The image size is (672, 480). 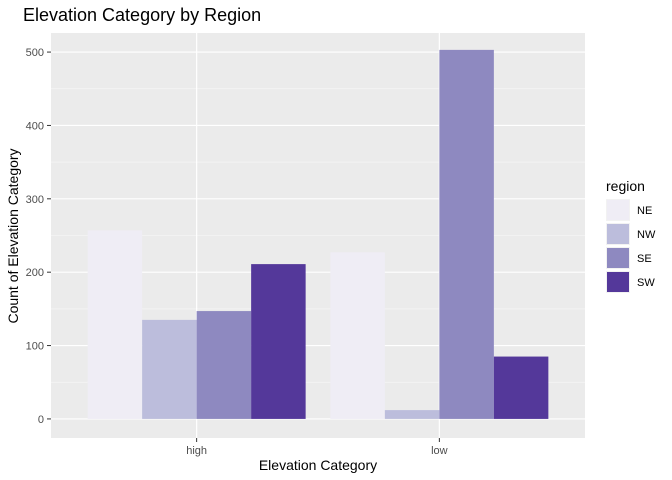 What do you see at coordinates (631, 235) in the screenshot?
I see `legend: region NE NW SE SW` at bounding box center [631, 235].